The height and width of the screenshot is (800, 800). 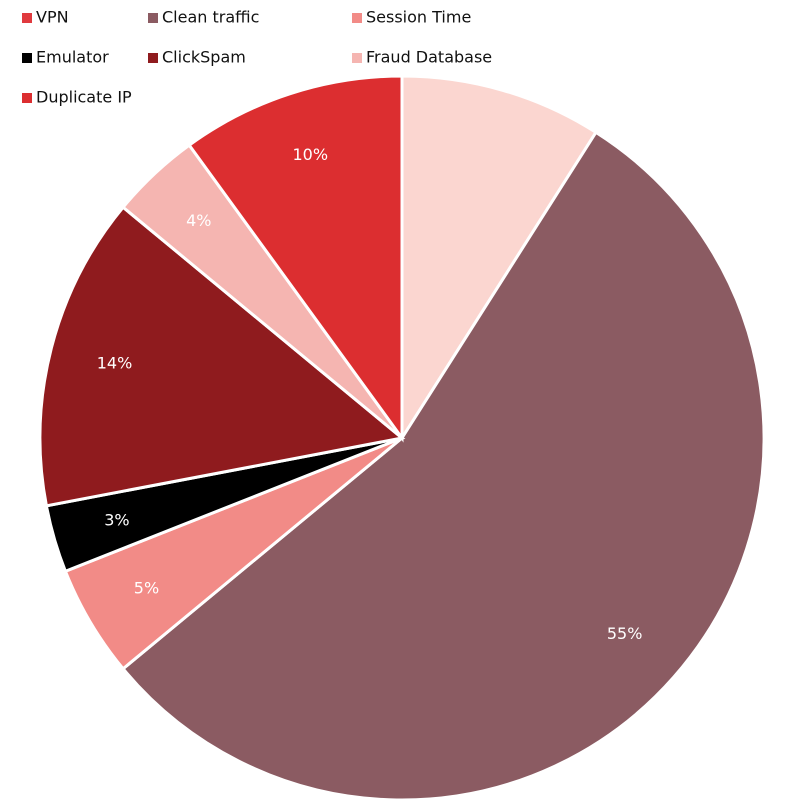 What do you see at coordinates (146, 588) in the screenshot?
I see `slice-label: 5%` at bounding box center [146, 588].